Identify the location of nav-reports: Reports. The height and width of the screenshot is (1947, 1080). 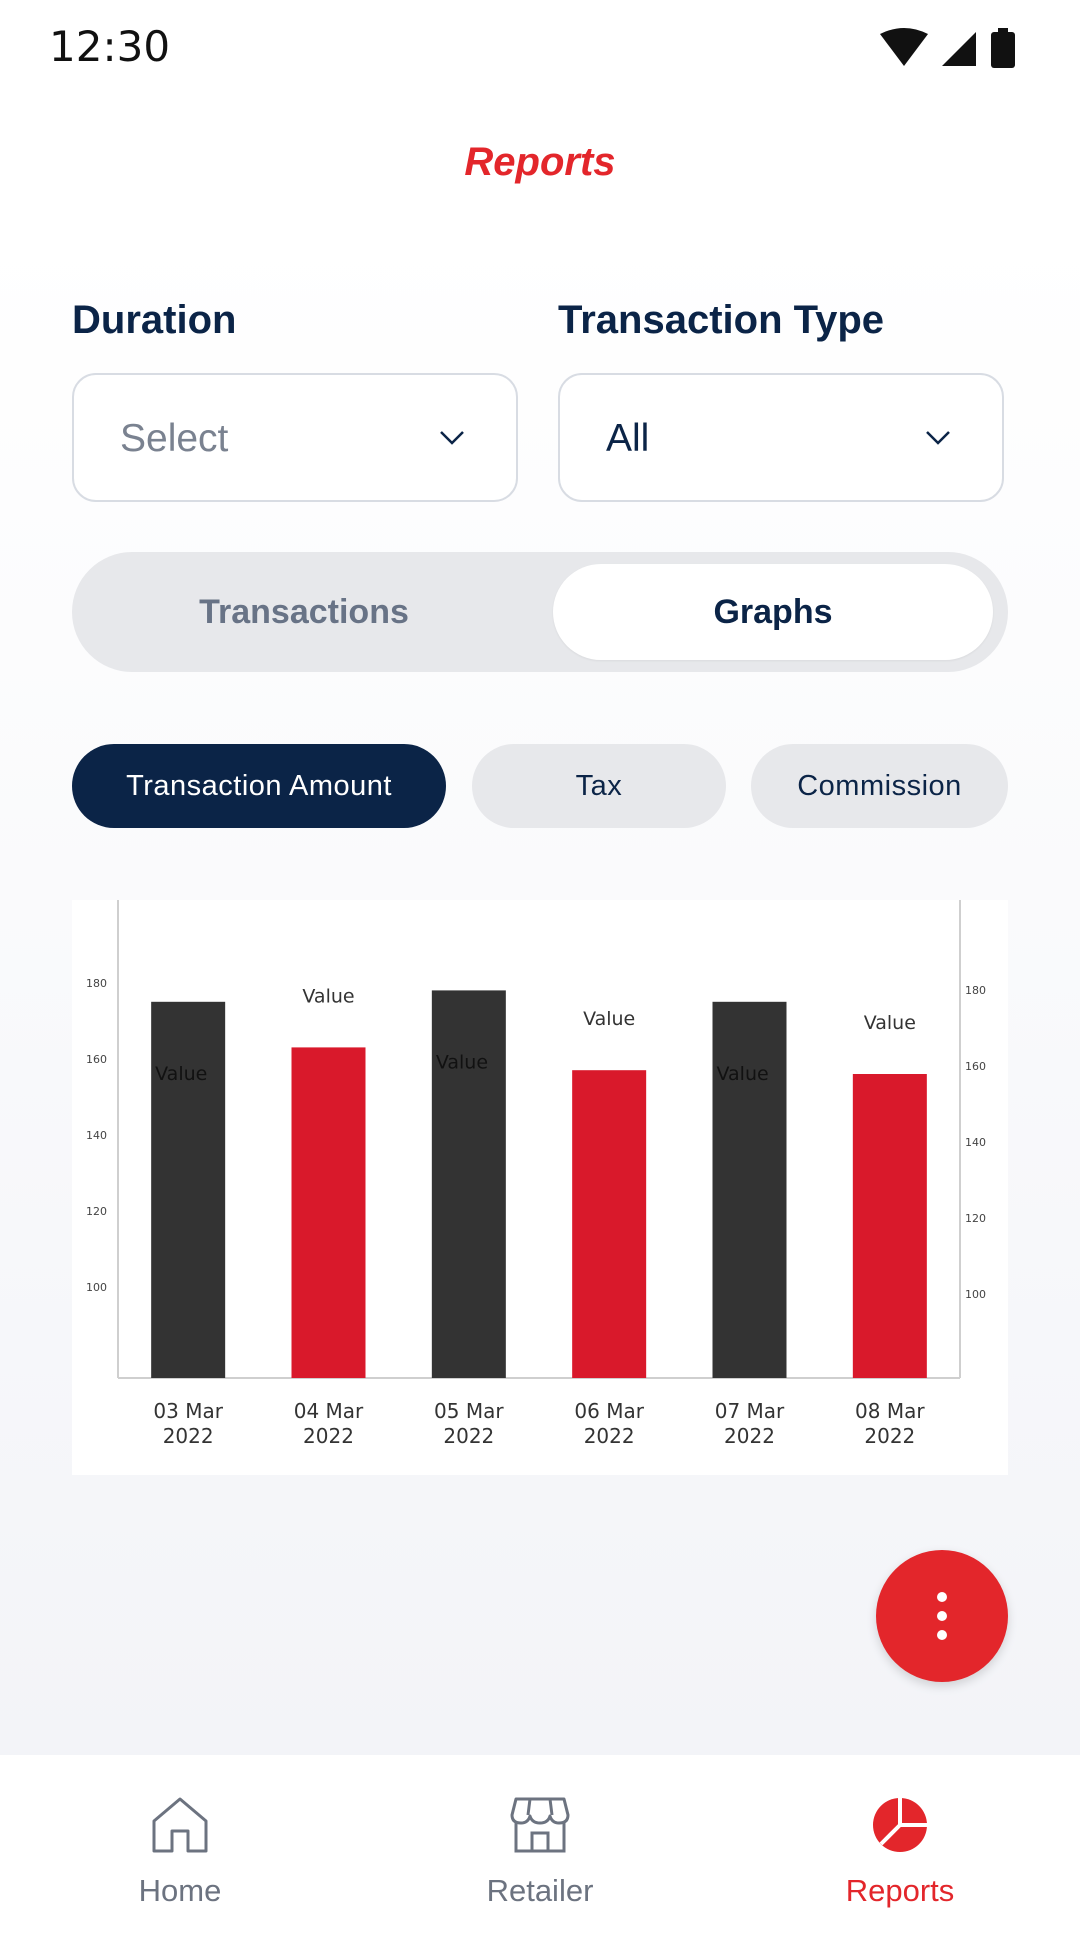
(900, 1851).